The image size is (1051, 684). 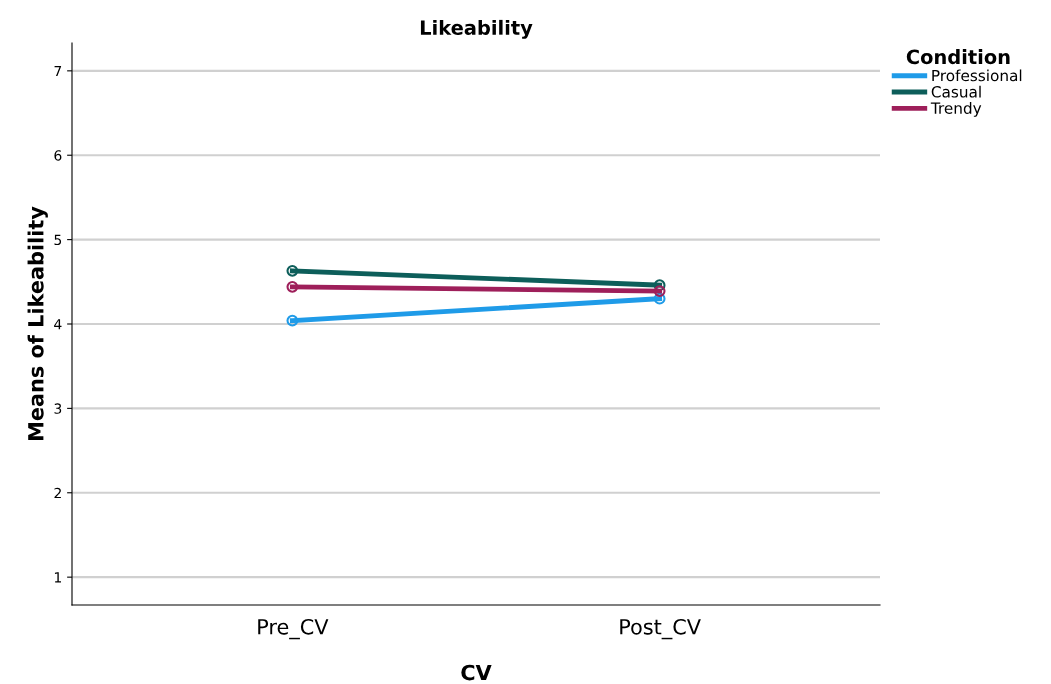 What do you see at coordinates (57, 577) in the screenshot?
I see `y-tick-label: 1` at bounding box center [57, 577].